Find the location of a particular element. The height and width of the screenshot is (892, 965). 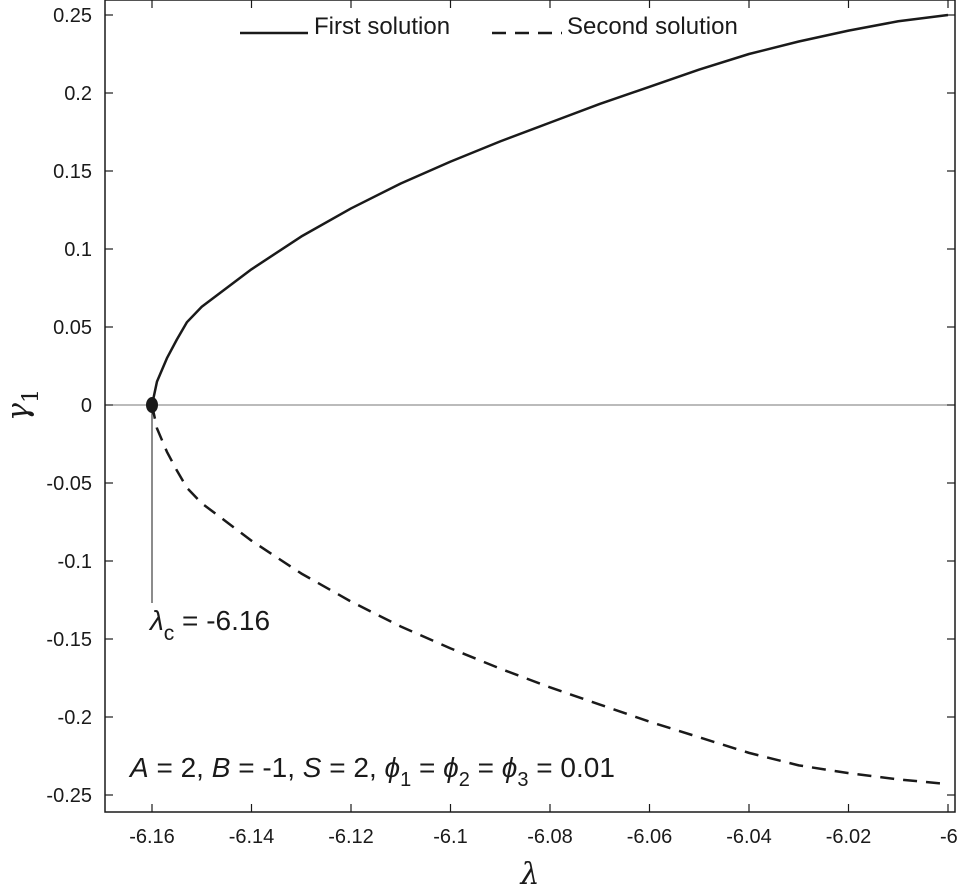

y-tick-label: 0.25 is located at coordinates (72, 16).